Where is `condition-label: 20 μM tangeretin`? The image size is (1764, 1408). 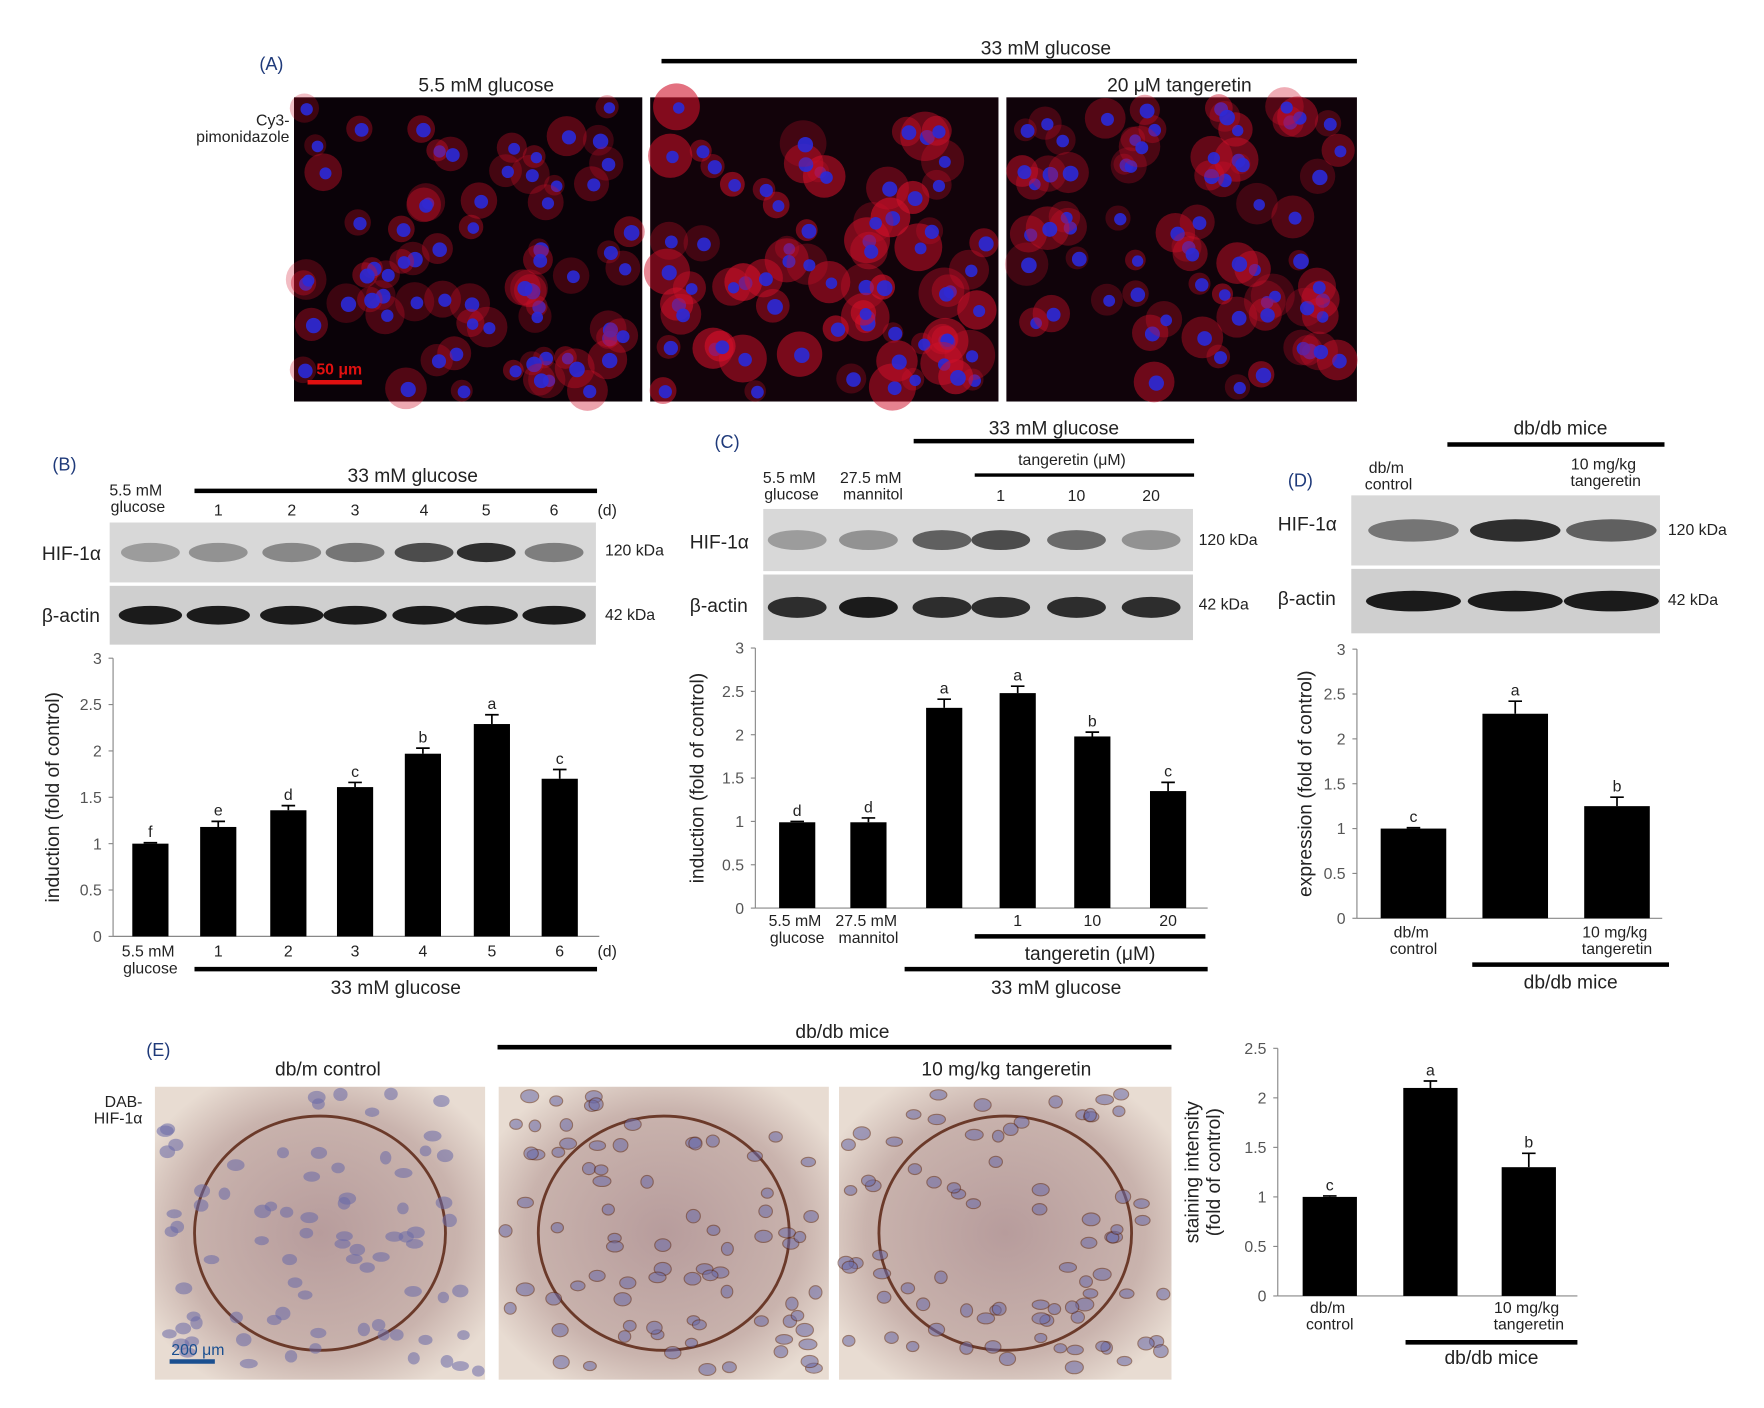
condition-label: 20 μM tangeretin is located at coordinates (1179, 86).